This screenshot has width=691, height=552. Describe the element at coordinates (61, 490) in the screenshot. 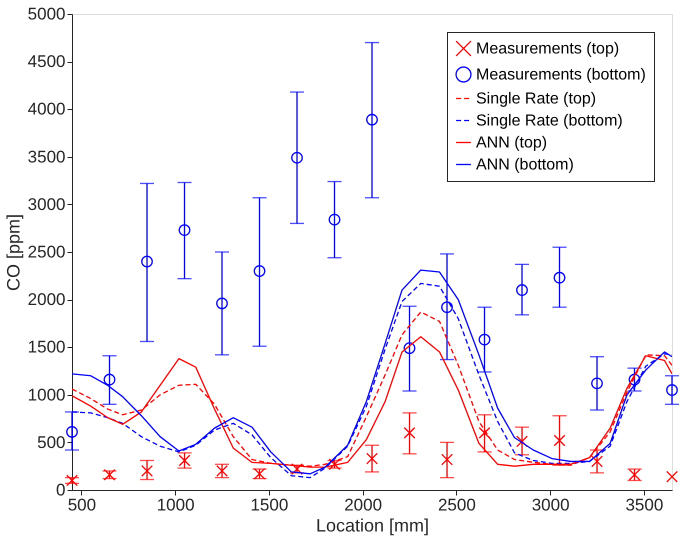

I see `y-tick-label: 0` at that location.